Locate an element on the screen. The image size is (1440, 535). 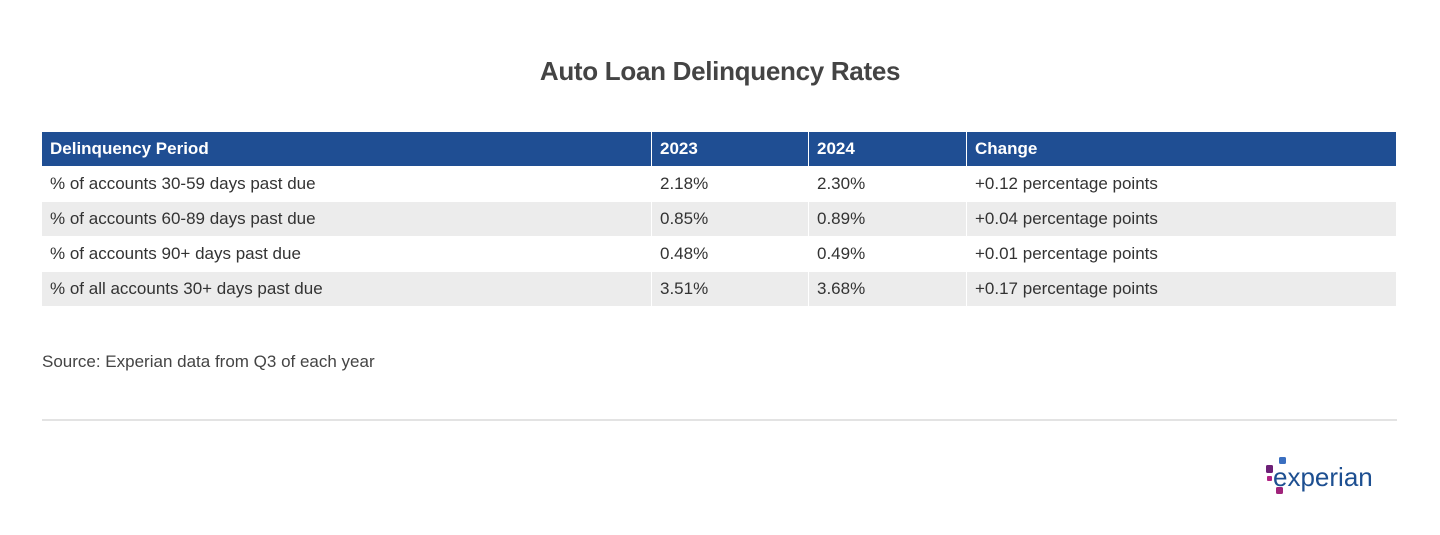
table-cell: 2.30% is located at coordinates (887, 184).